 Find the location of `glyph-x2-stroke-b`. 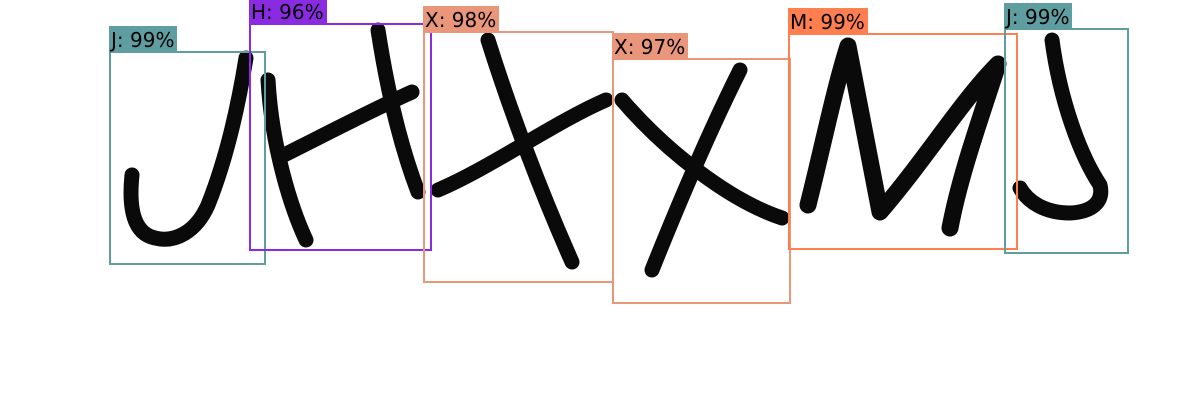

glyph-x2-stroke-b is located at coordinates (702, 159).